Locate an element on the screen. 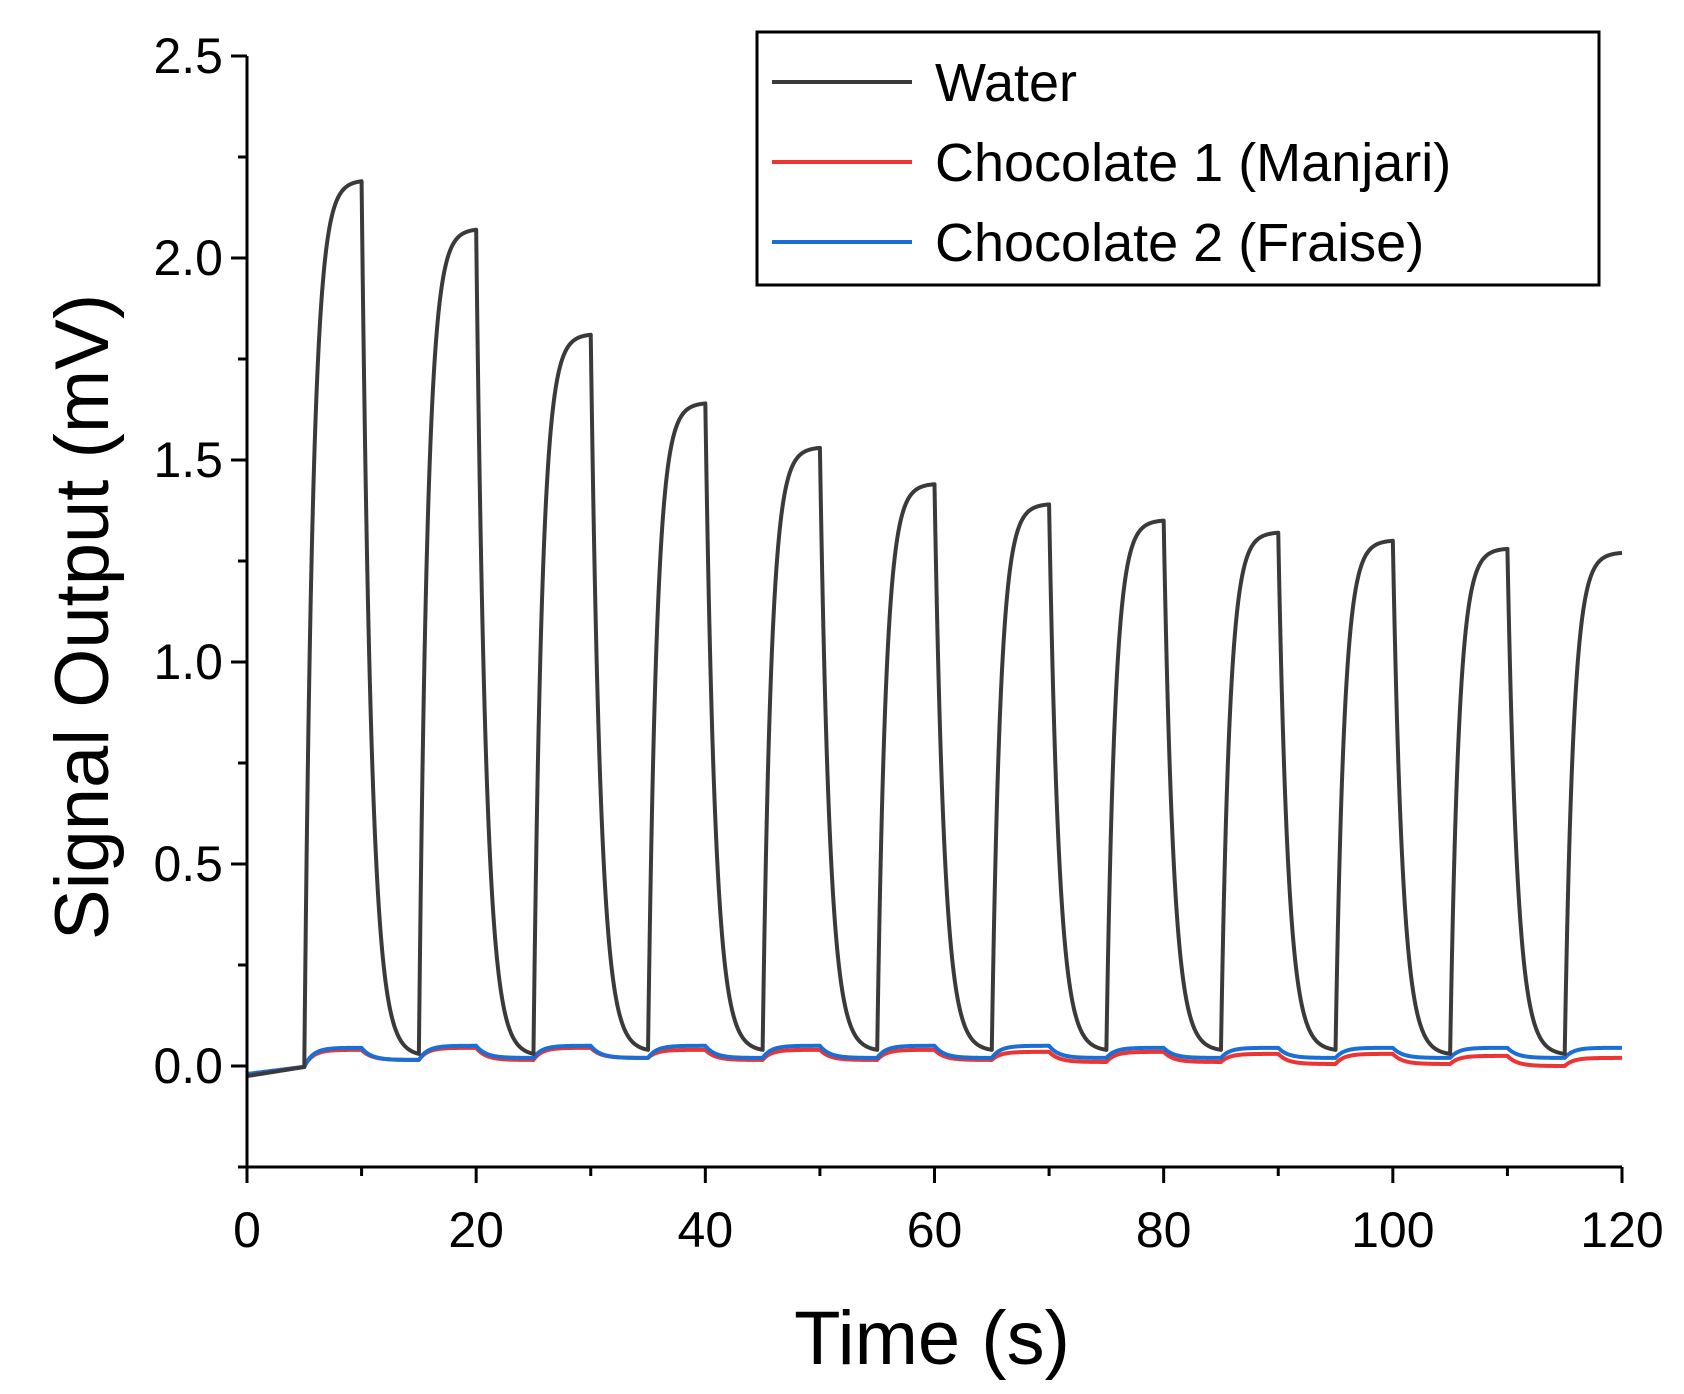  x-tick-label: 120 is located at coordinates (1621, 1230).